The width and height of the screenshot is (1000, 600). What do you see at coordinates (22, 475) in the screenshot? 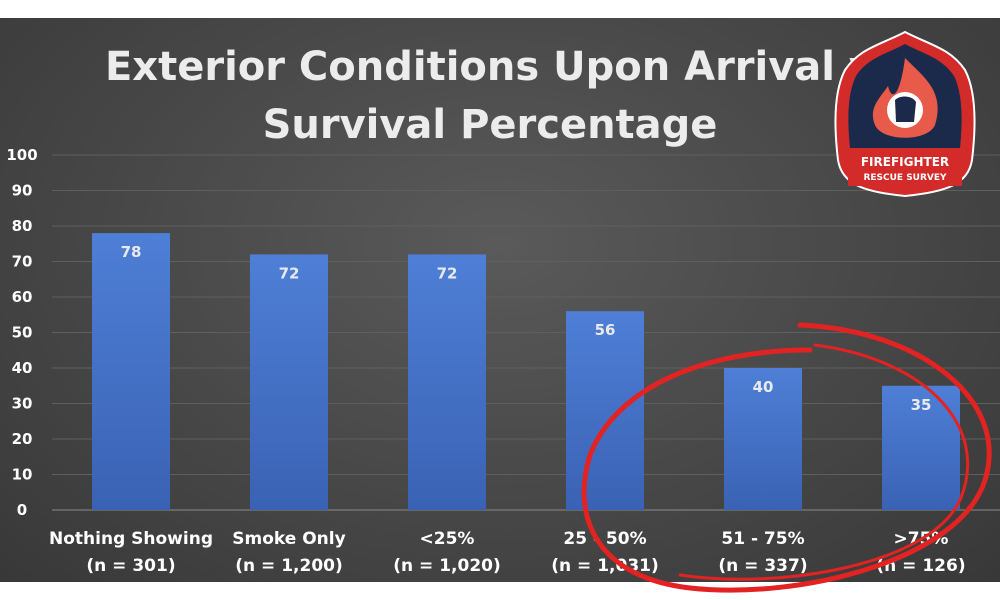
I see `y-tick-label: 10` at bounding box center [22, 475].